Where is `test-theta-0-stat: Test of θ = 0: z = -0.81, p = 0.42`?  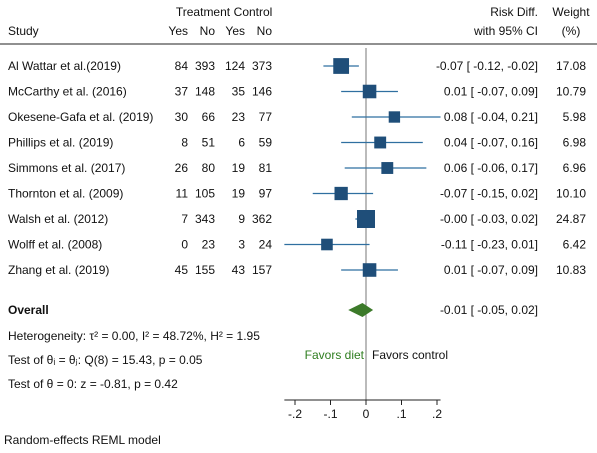 test-theta-0-stat: Test of θ = 0: z = -0.81, p = 0.42 is located at coordinates (93, 384).